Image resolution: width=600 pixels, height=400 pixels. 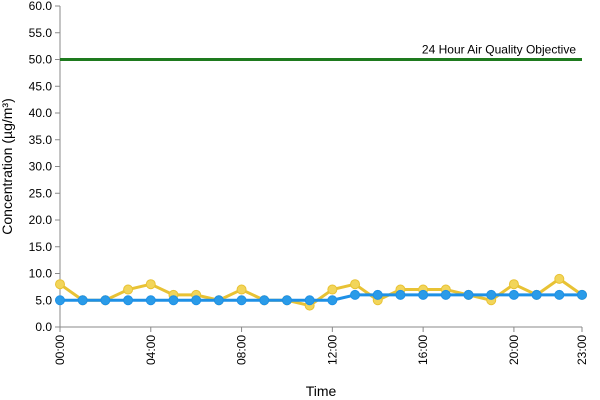 What do you see at coordinates (582, 350) in the screenshot?
I see `x-tick-label: 23:00` at bounding box center [582, 350].